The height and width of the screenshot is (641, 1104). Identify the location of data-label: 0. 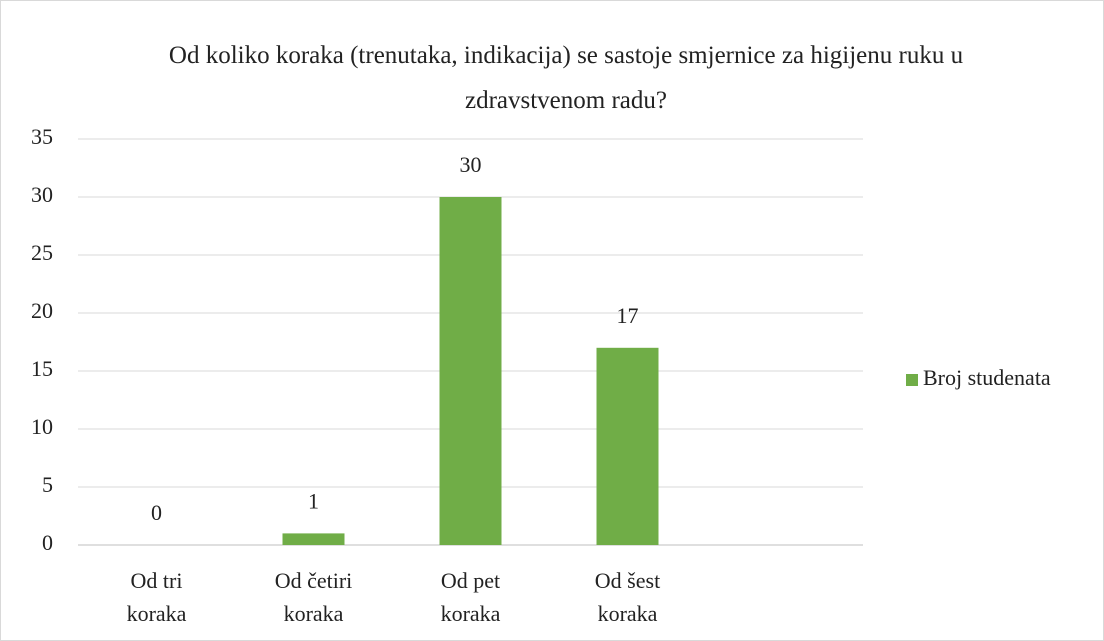
(156, 512).